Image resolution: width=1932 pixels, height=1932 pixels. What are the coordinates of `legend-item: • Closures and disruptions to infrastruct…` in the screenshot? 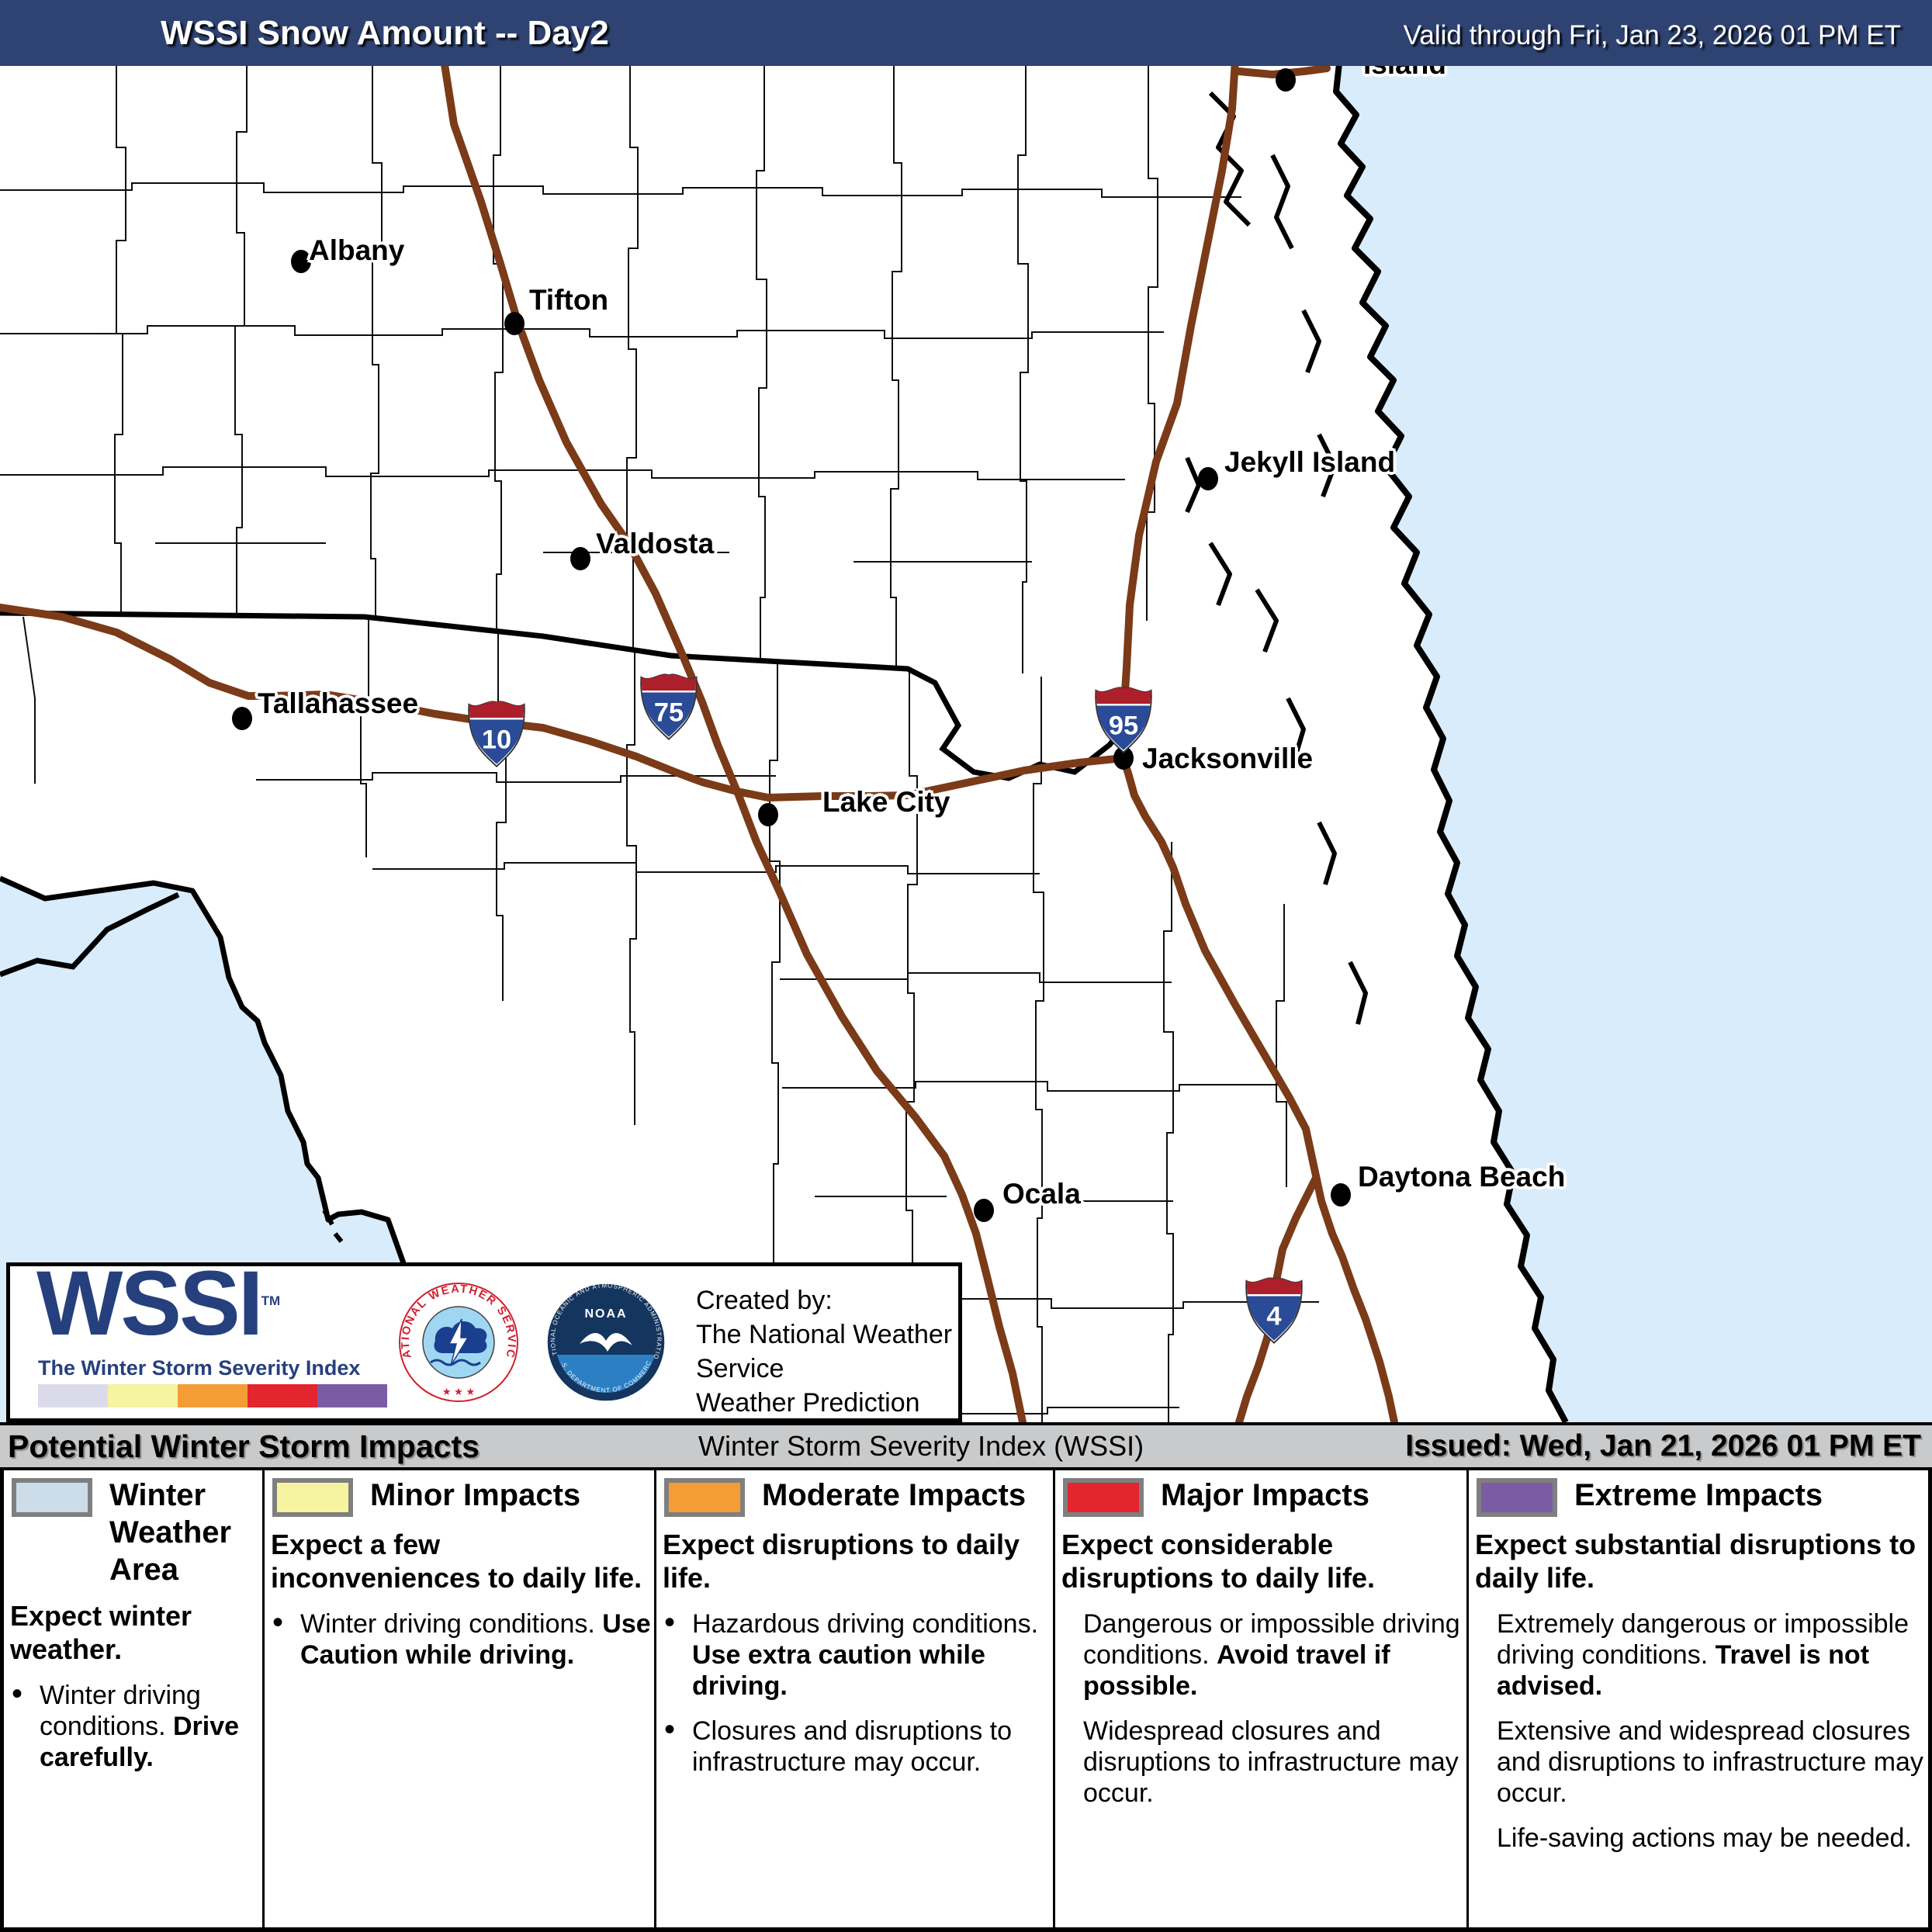 It's located at (838, 1744).